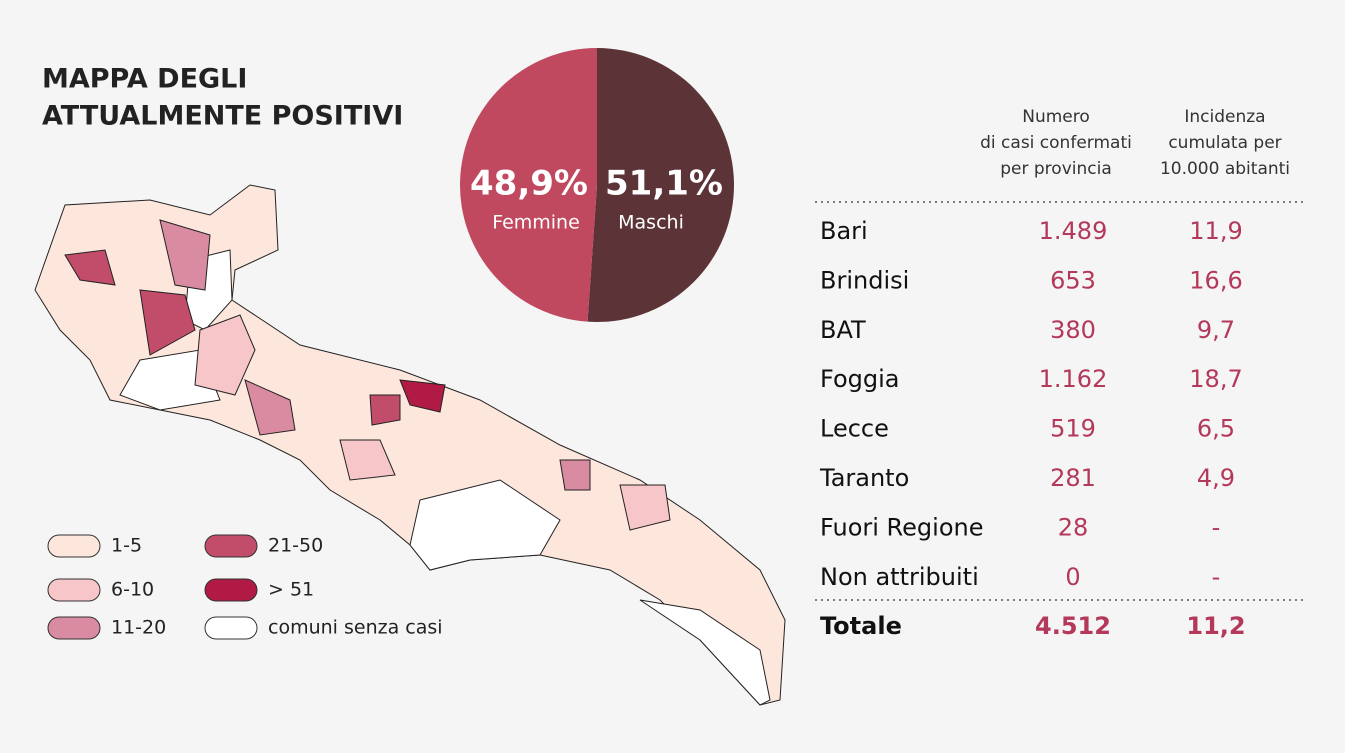 This screenshot has height=753, width=1345. I want to click on row-label: BAT, so click(843, 330).